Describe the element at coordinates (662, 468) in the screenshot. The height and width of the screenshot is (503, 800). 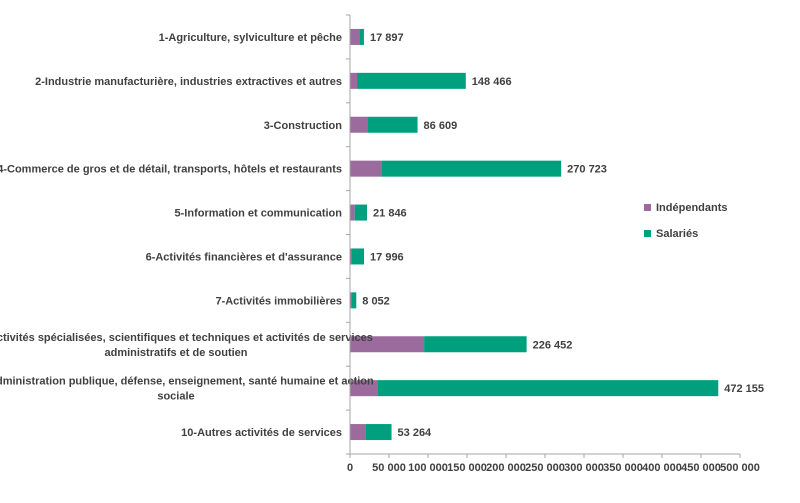
I see `x-tick-label: 400 000` at that location.